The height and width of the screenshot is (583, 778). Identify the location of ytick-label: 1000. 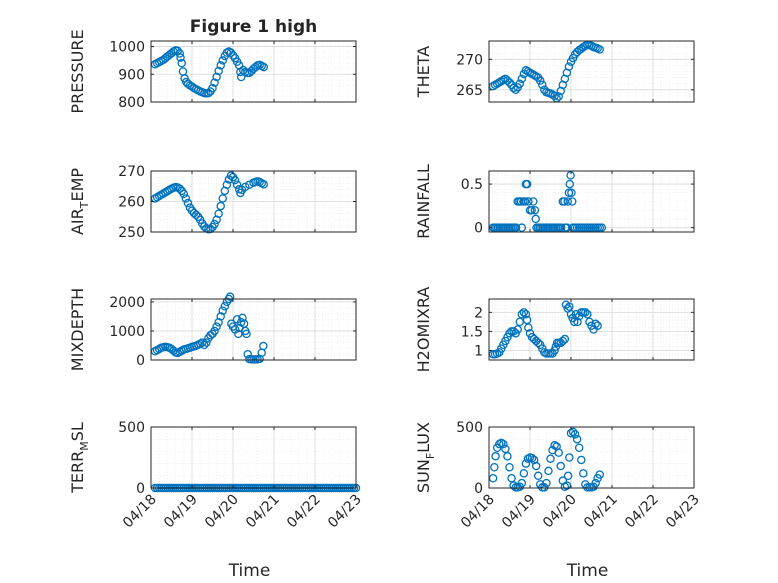
(127, 332).